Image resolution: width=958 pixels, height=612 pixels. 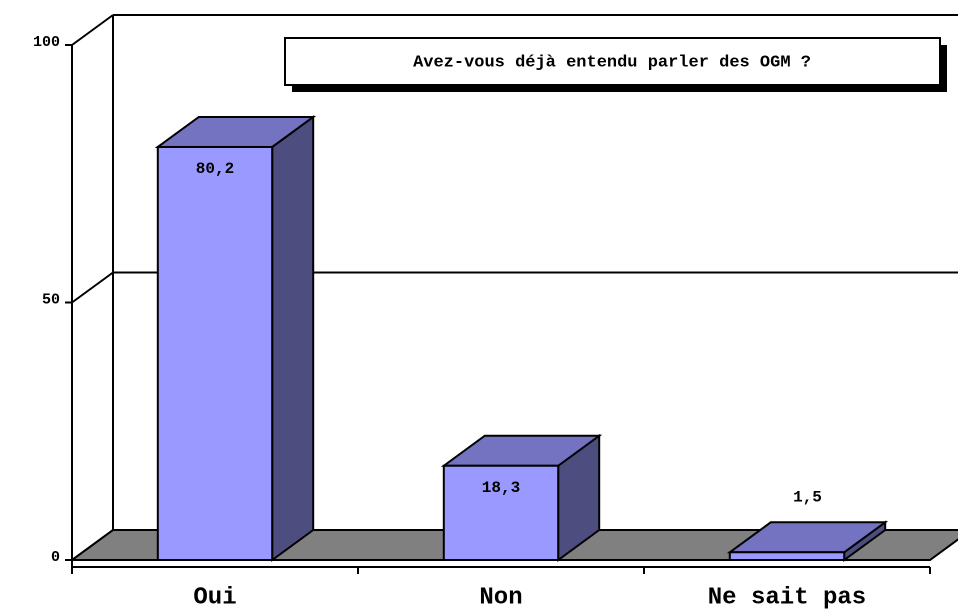 I want to click on value-label: 80,2, so click(x=215, y=169).